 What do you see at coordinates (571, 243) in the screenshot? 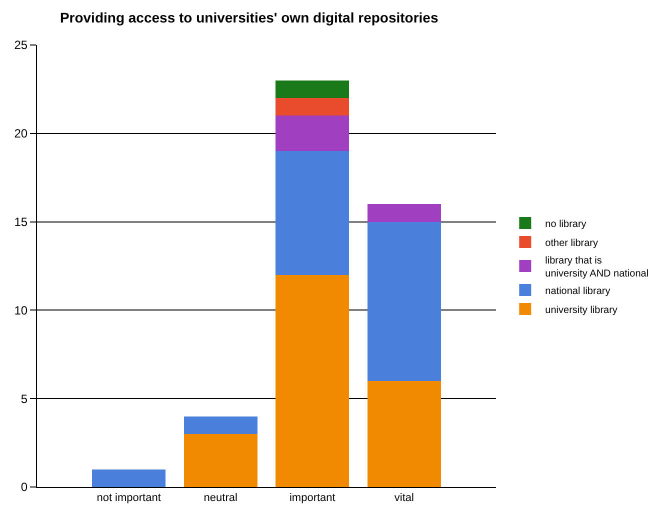
I see `legend-label: other library` at bounding box center [571, 243].